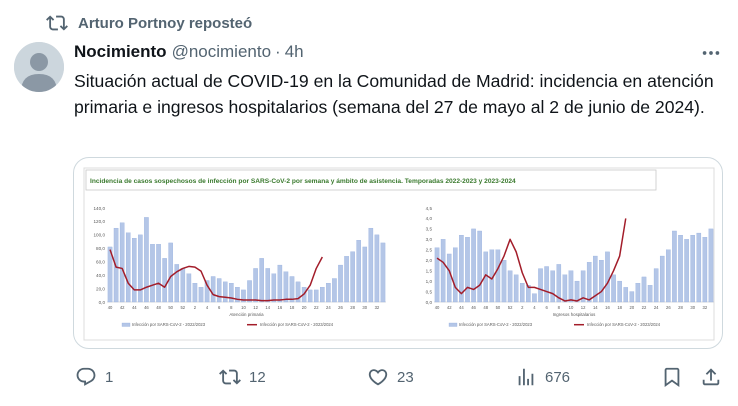  What do you see at coordinates (216, 275) in the screenshot?
I see `line-series-2023-2024` at bounding box center [216, 275].